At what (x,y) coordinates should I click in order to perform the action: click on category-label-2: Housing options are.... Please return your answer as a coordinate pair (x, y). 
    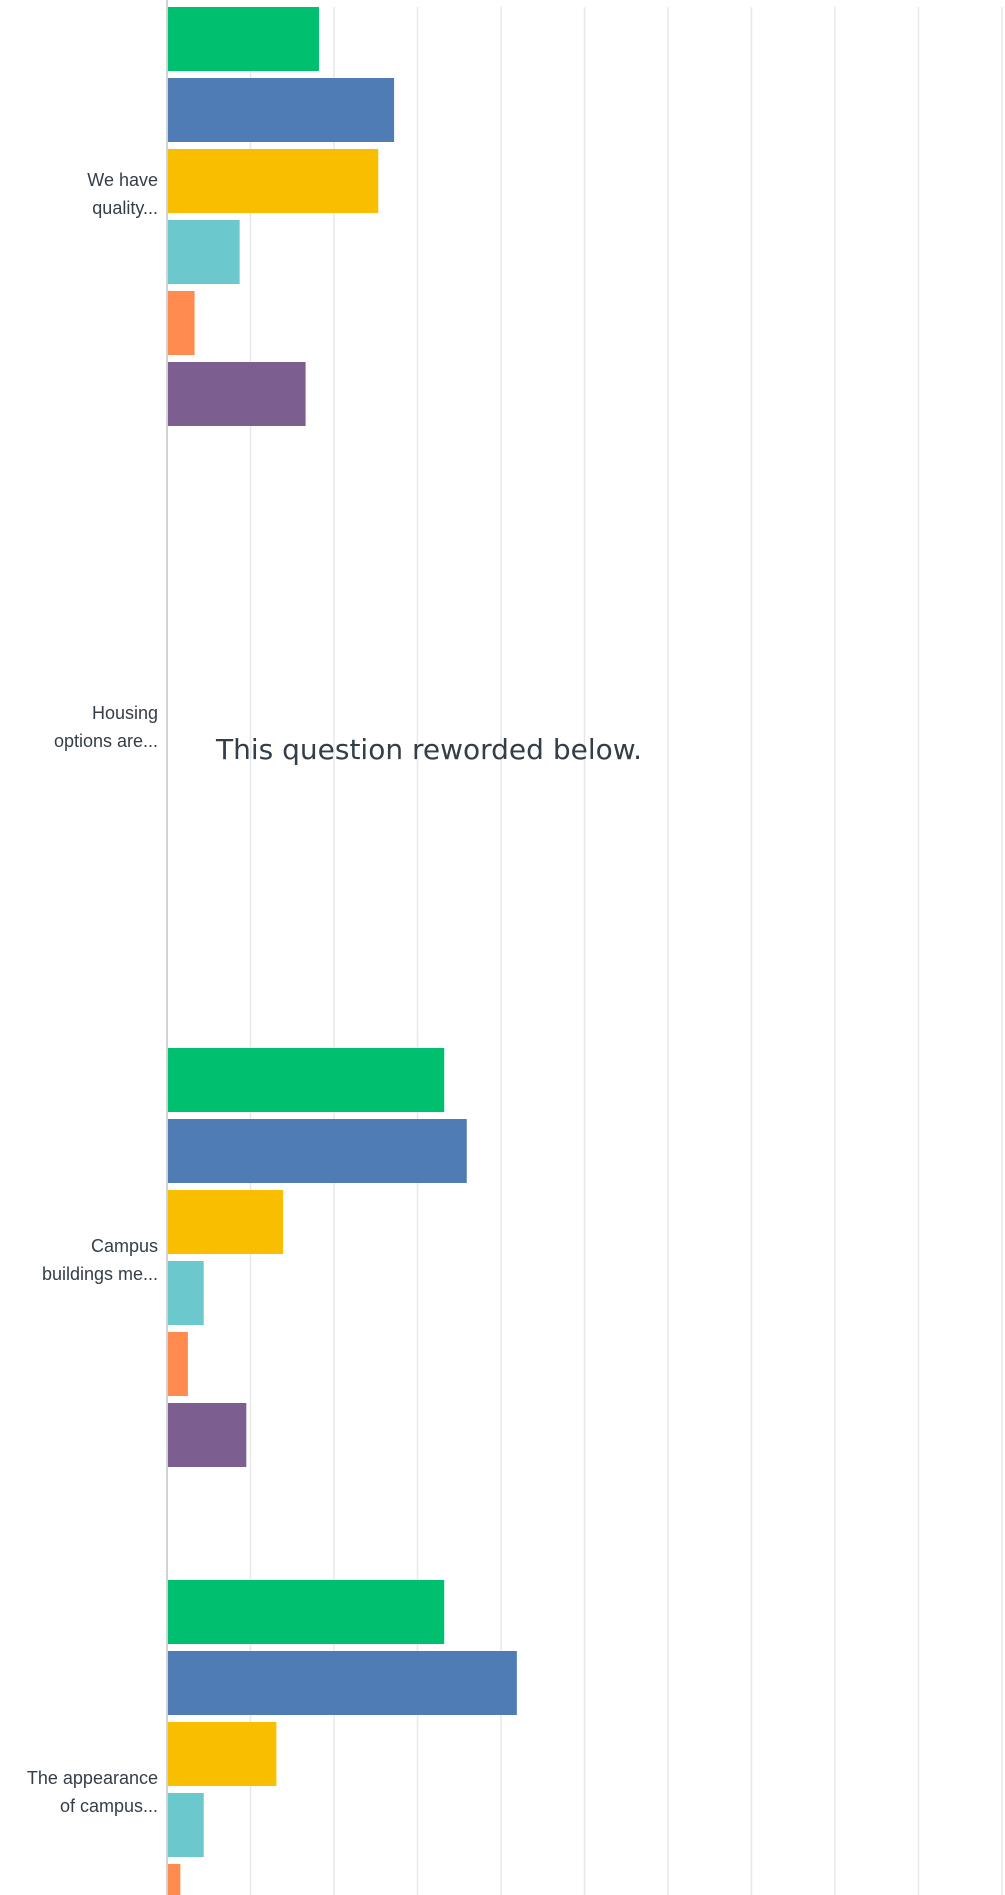
    Looking at the image, I should click on (106, 727).